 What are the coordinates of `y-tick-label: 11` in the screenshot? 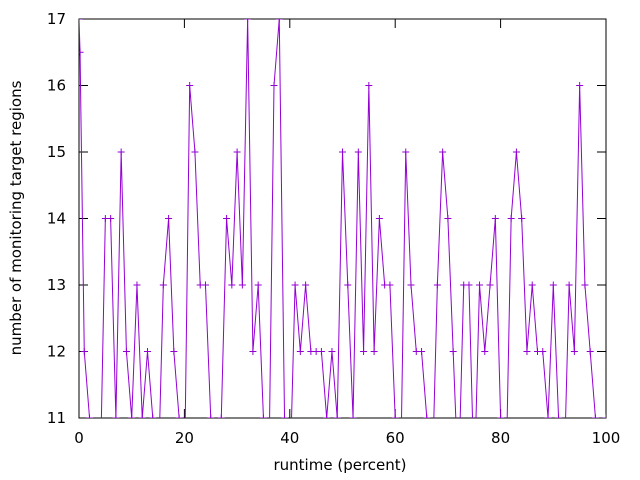 It's located at (56, 418).